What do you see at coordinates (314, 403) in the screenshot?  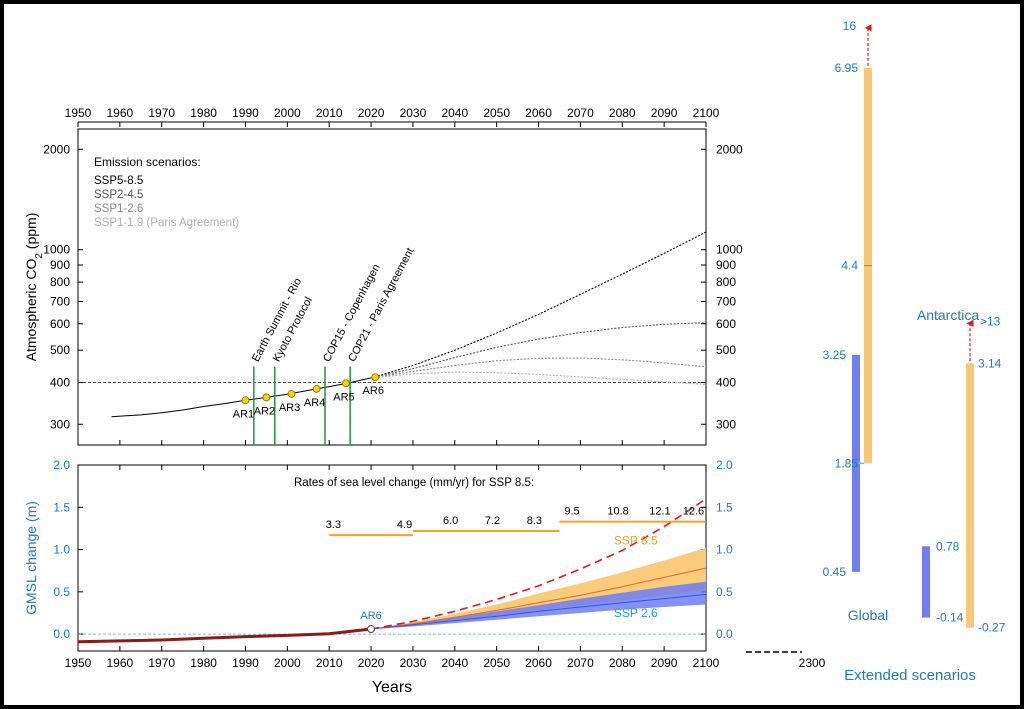 I see `report-label: AR4` at bounding box center [314, 403].